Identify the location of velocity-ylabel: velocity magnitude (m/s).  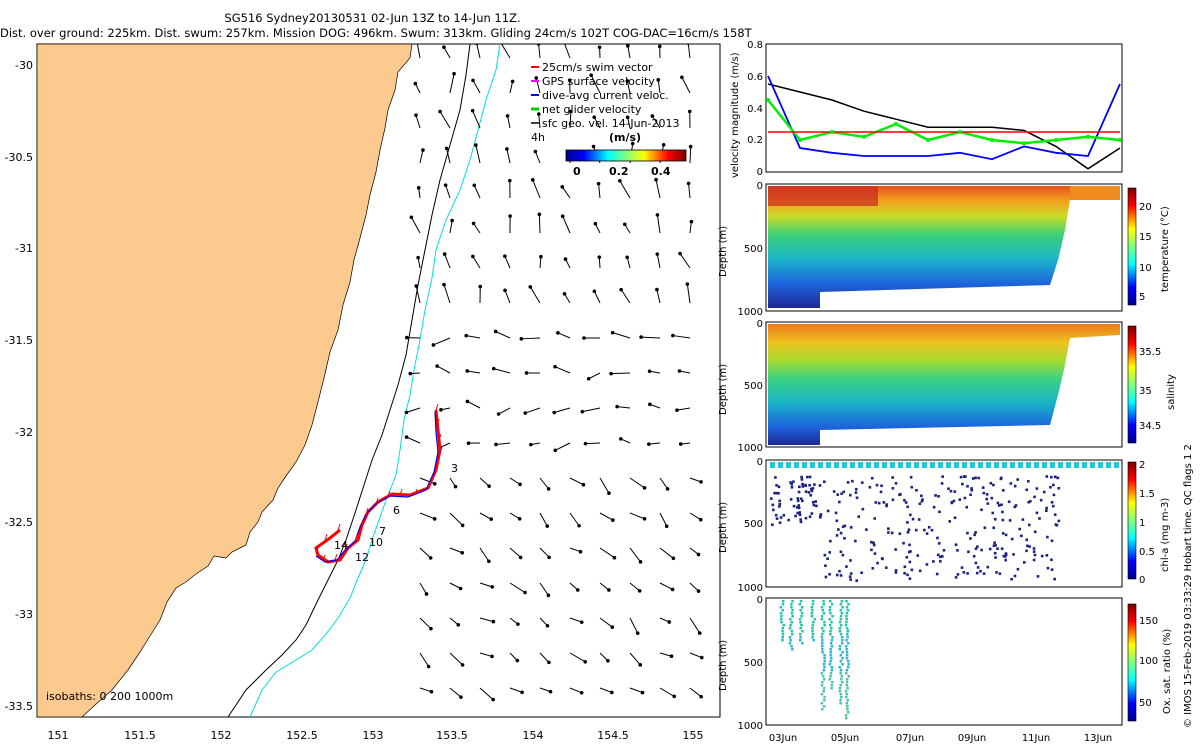
(735, 115).